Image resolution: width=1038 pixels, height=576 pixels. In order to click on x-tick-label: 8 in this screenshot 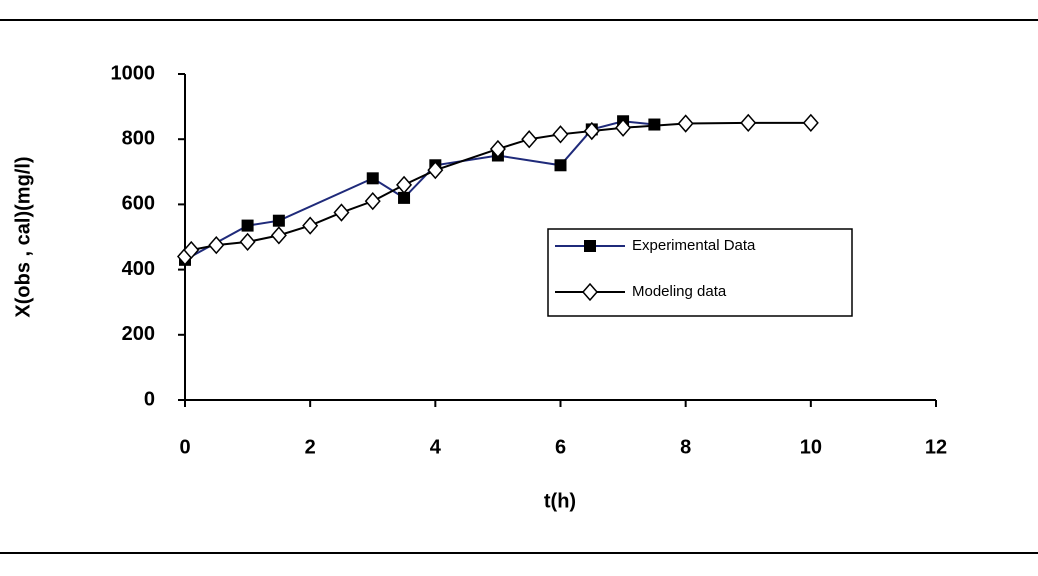, I will do `click(685, 447)`.